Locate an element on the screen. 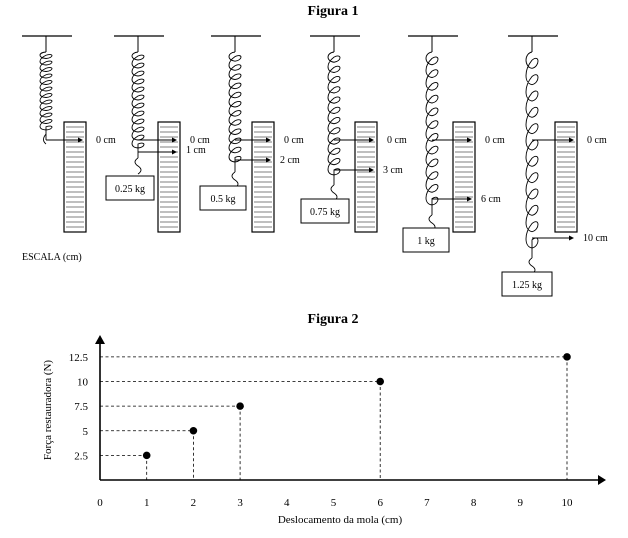 This screenshot has height=538, width=628. y-tick-label: 10 is located at coordinates (83, 383).